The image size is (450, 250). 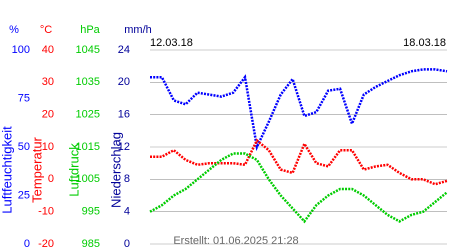 I want to click on y-tick-label: 4, so click(x=127, y=212).